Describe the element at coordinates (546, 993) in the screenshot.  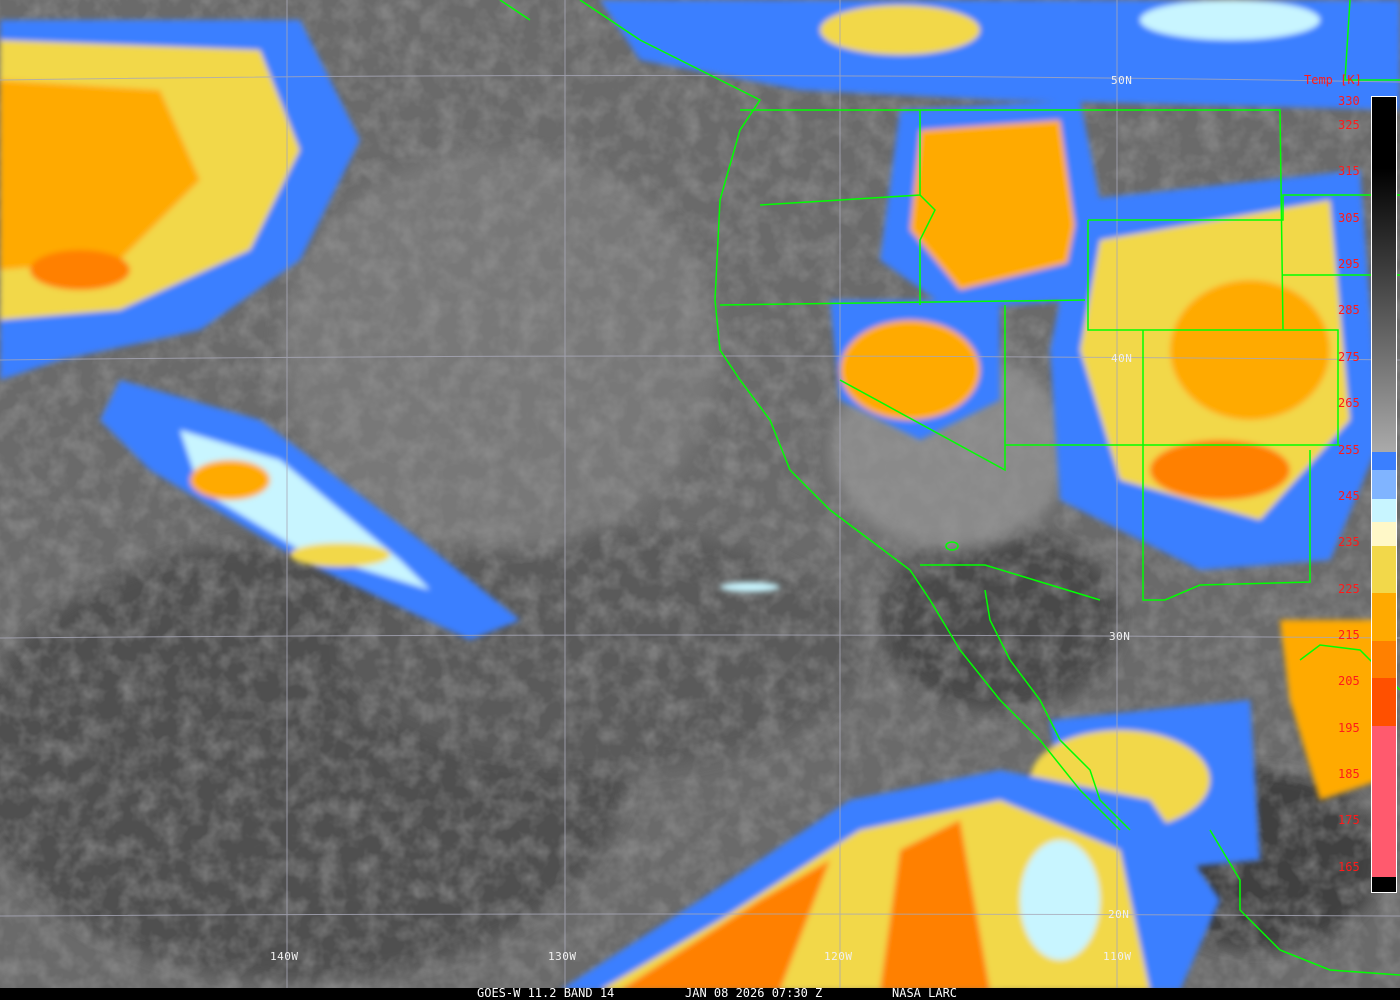
I see `satellite-band-label: GOES-W 11.2 BAND 14` at that location.